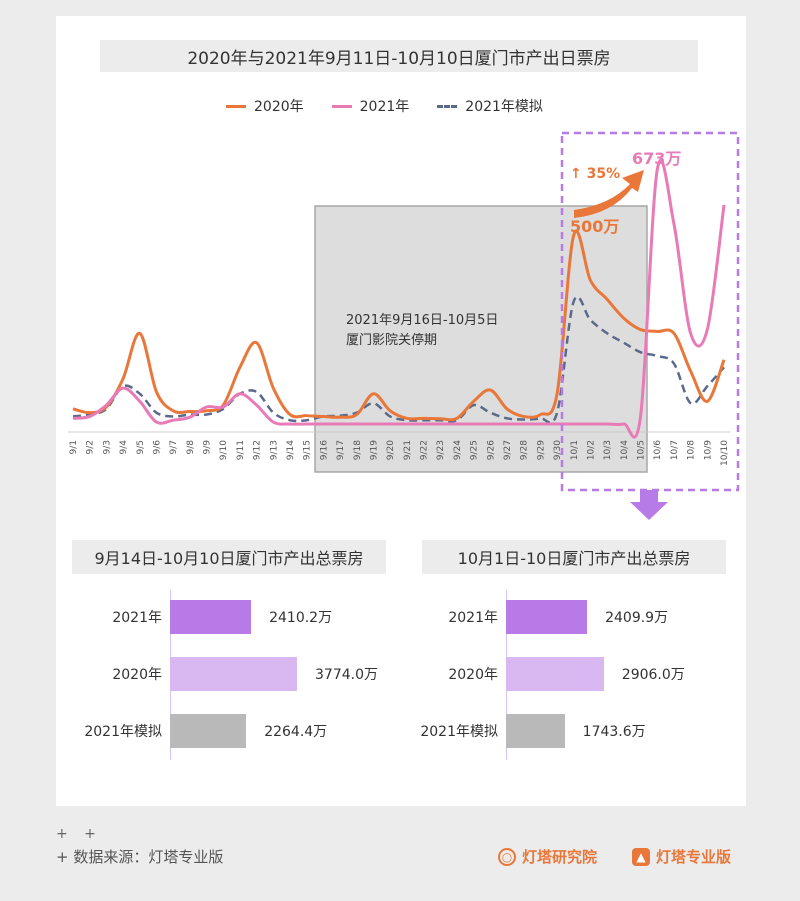 This screenshot has height=901, width=800. Describe the element at coordinates (649, 497) in the screenshot. I see `down-arrow-stem` at that location.